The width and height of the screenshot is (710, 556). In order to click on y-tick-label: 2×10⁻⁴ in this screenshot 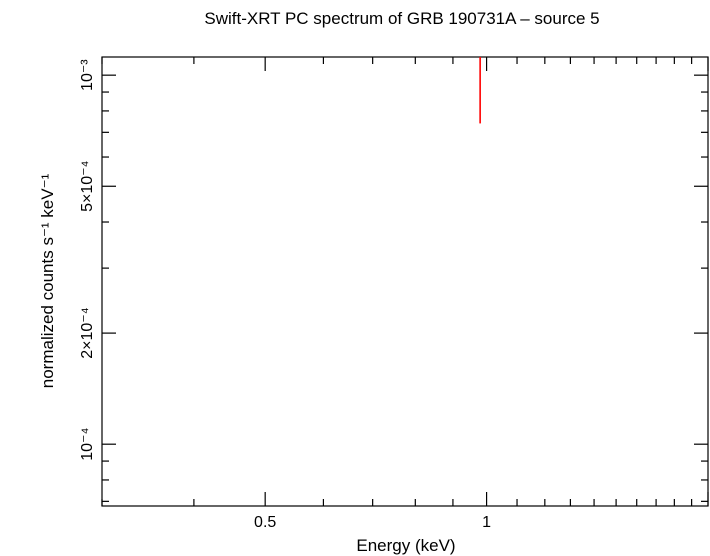, I will do `click(87, 332)`.